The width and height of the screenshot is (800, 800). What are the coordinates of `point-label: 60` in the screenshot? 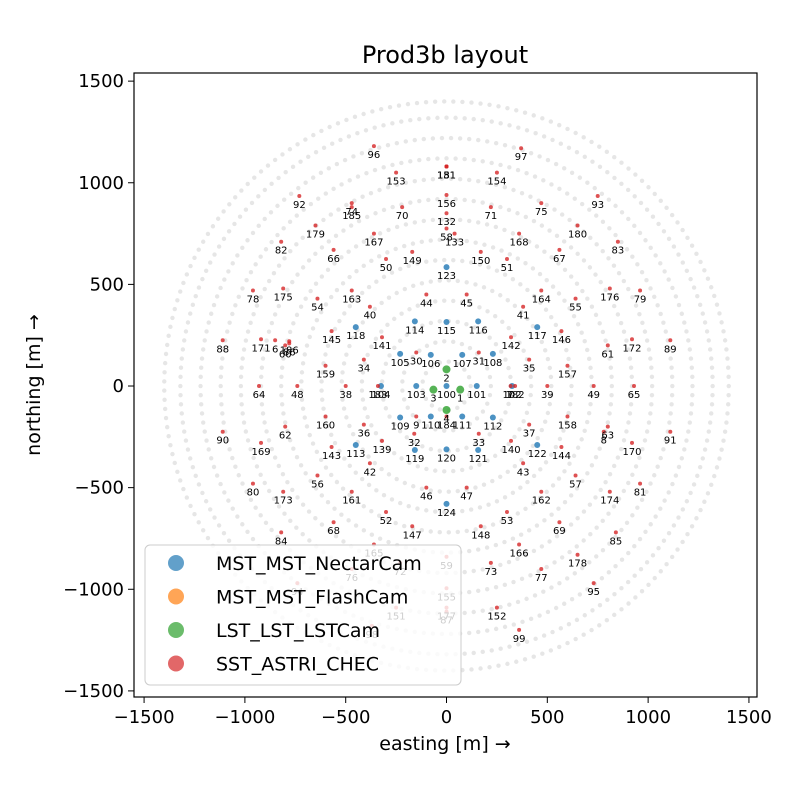 It's located at (285, 354).